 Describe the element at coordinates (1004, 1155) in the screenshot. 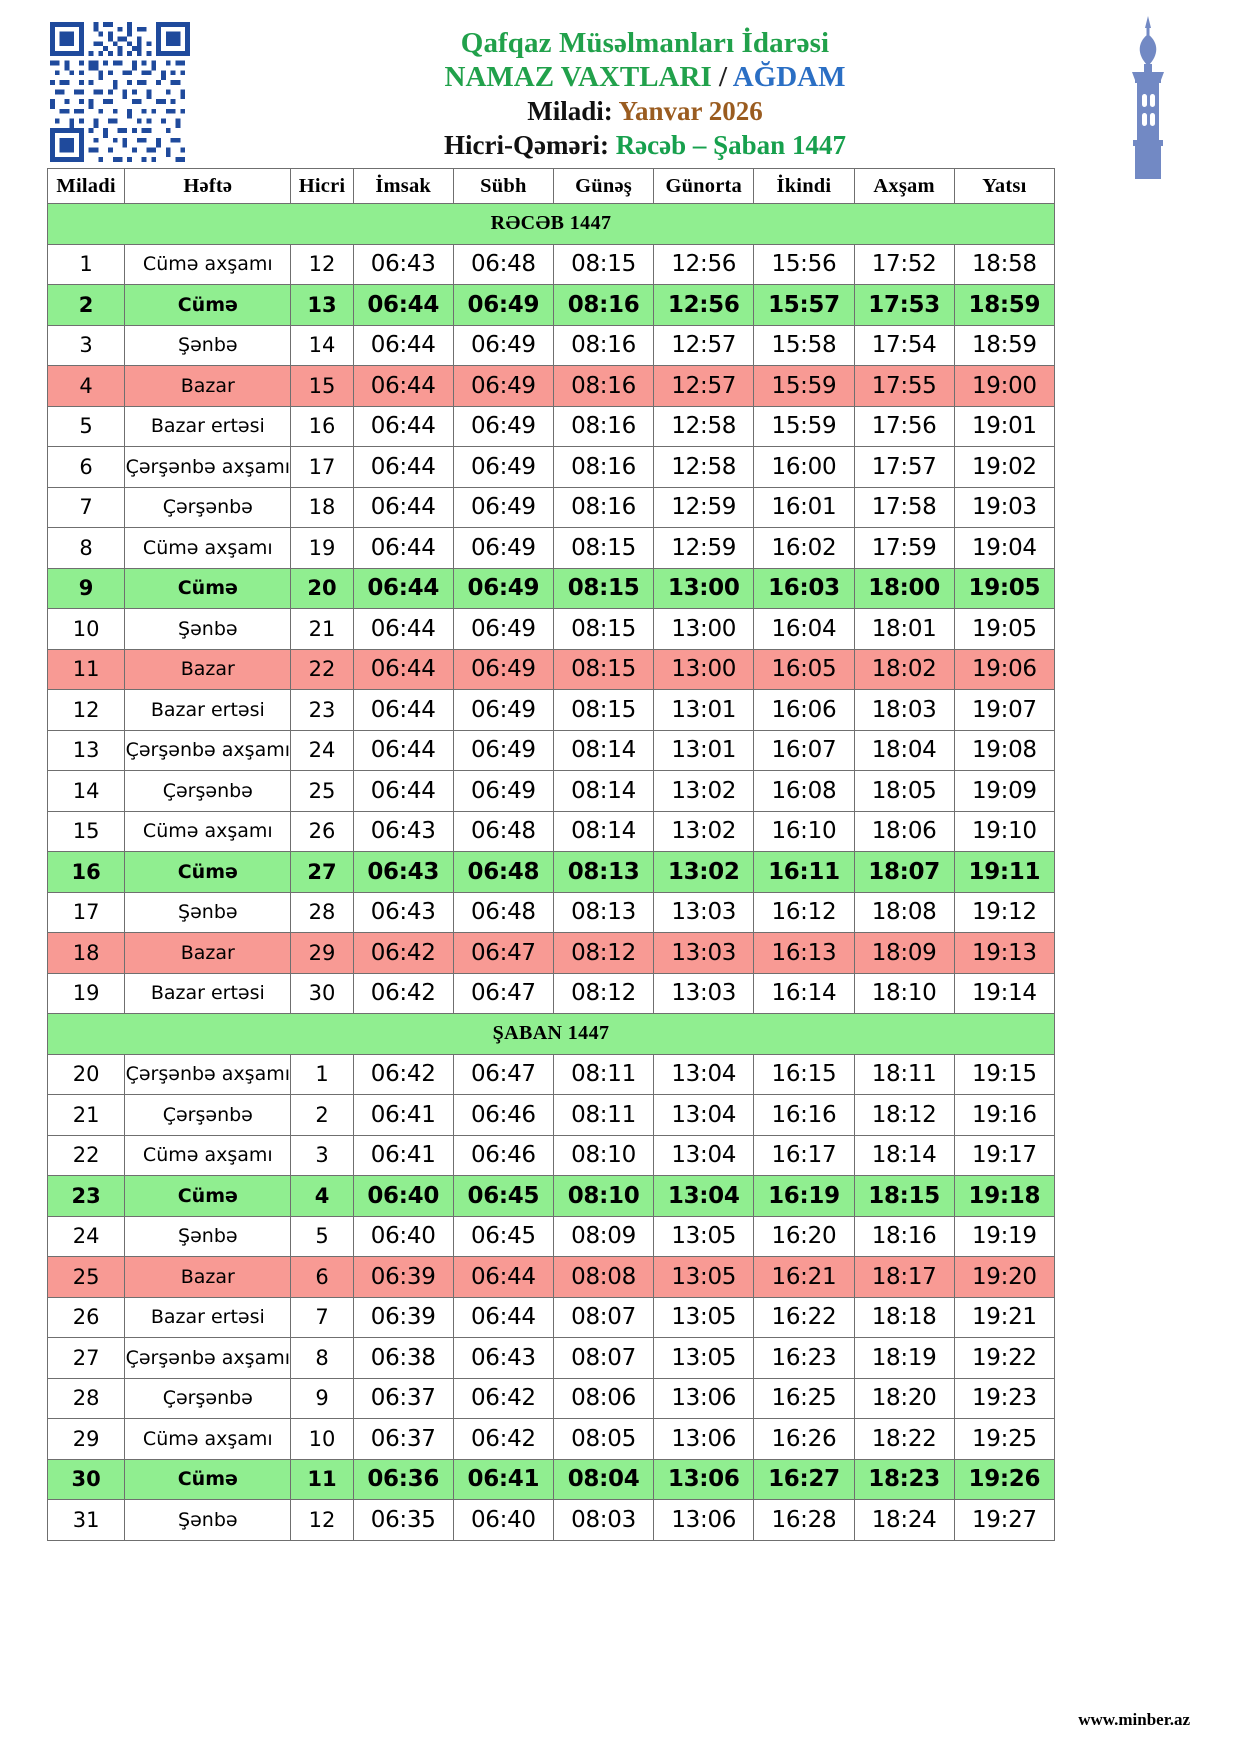

I see `cell-yatsi-time: 19:17` at that location.